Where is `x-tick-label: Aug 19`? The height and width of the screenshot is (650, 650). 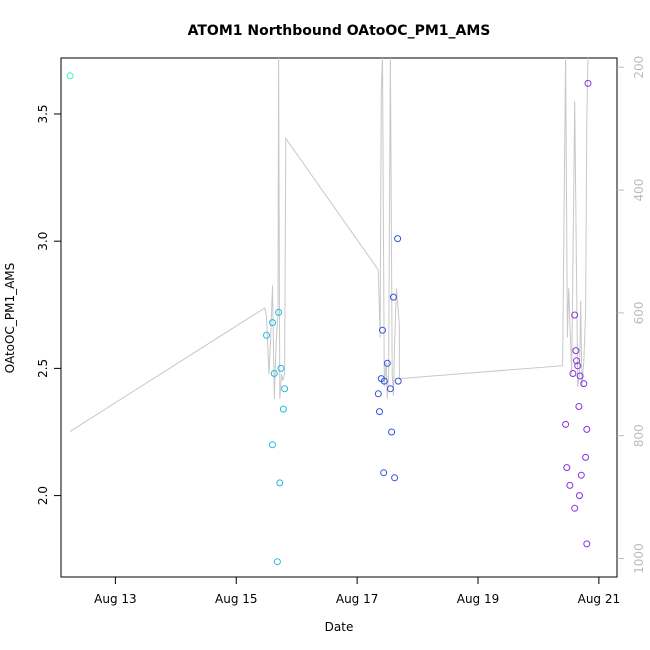 x-tick-label: Aug 19 is located at coordinates (478, 599).